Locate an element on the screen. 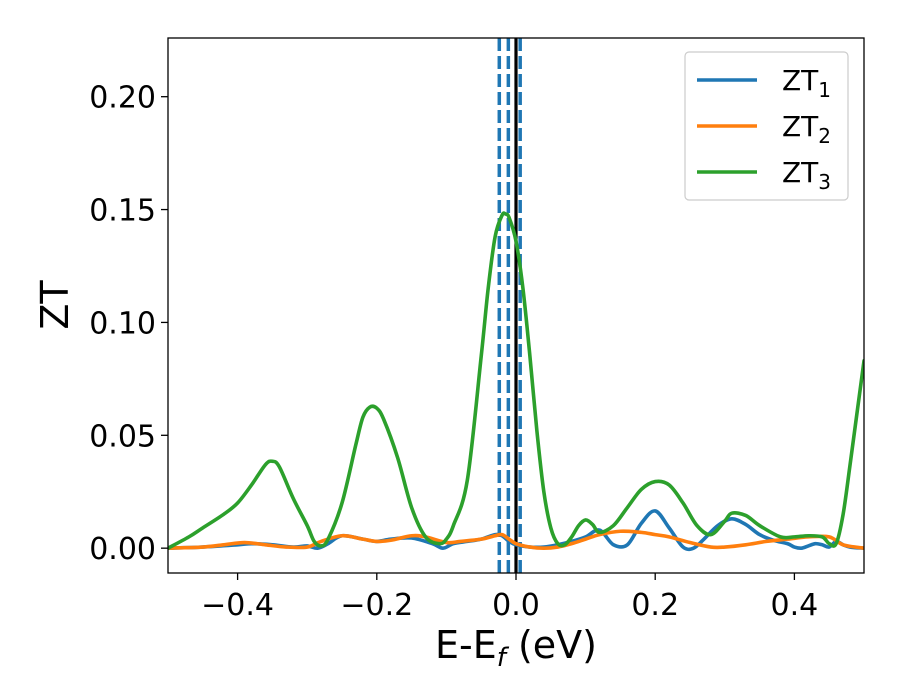 This screenshot has height=700, width=900. legend: ZT1 ZT2 ZT3 is located at coordinates (766, 126).